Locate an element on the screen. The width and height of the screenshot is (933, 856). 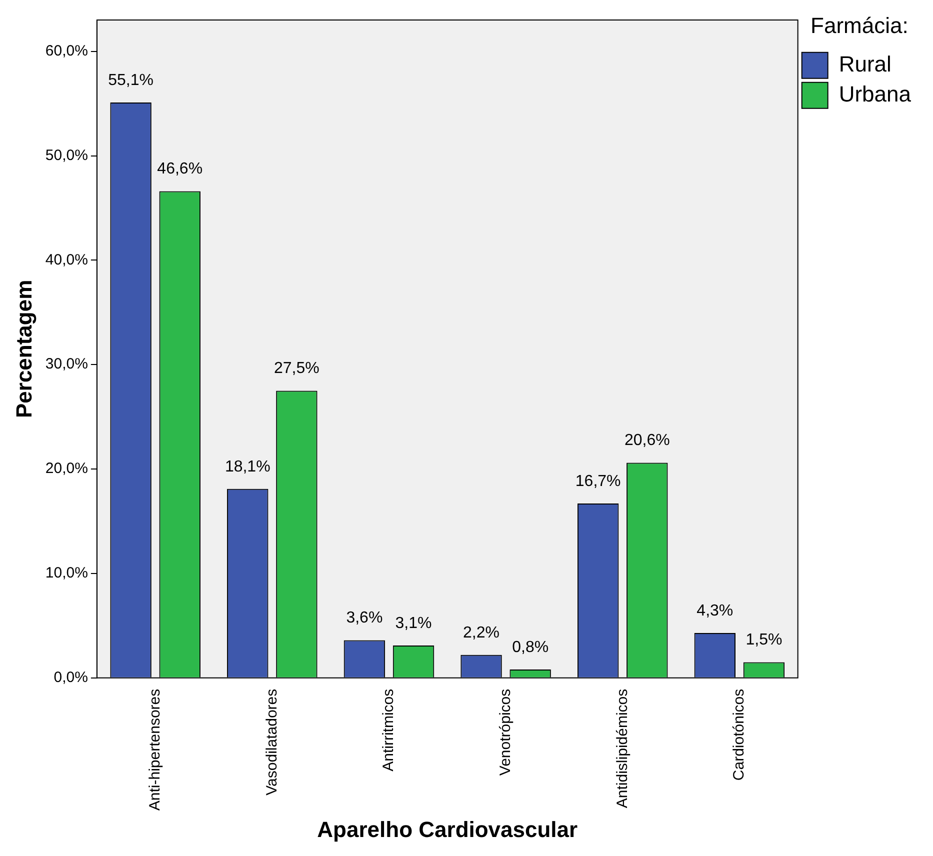
data-label: 18,1% is located at coordinates (247, 467).